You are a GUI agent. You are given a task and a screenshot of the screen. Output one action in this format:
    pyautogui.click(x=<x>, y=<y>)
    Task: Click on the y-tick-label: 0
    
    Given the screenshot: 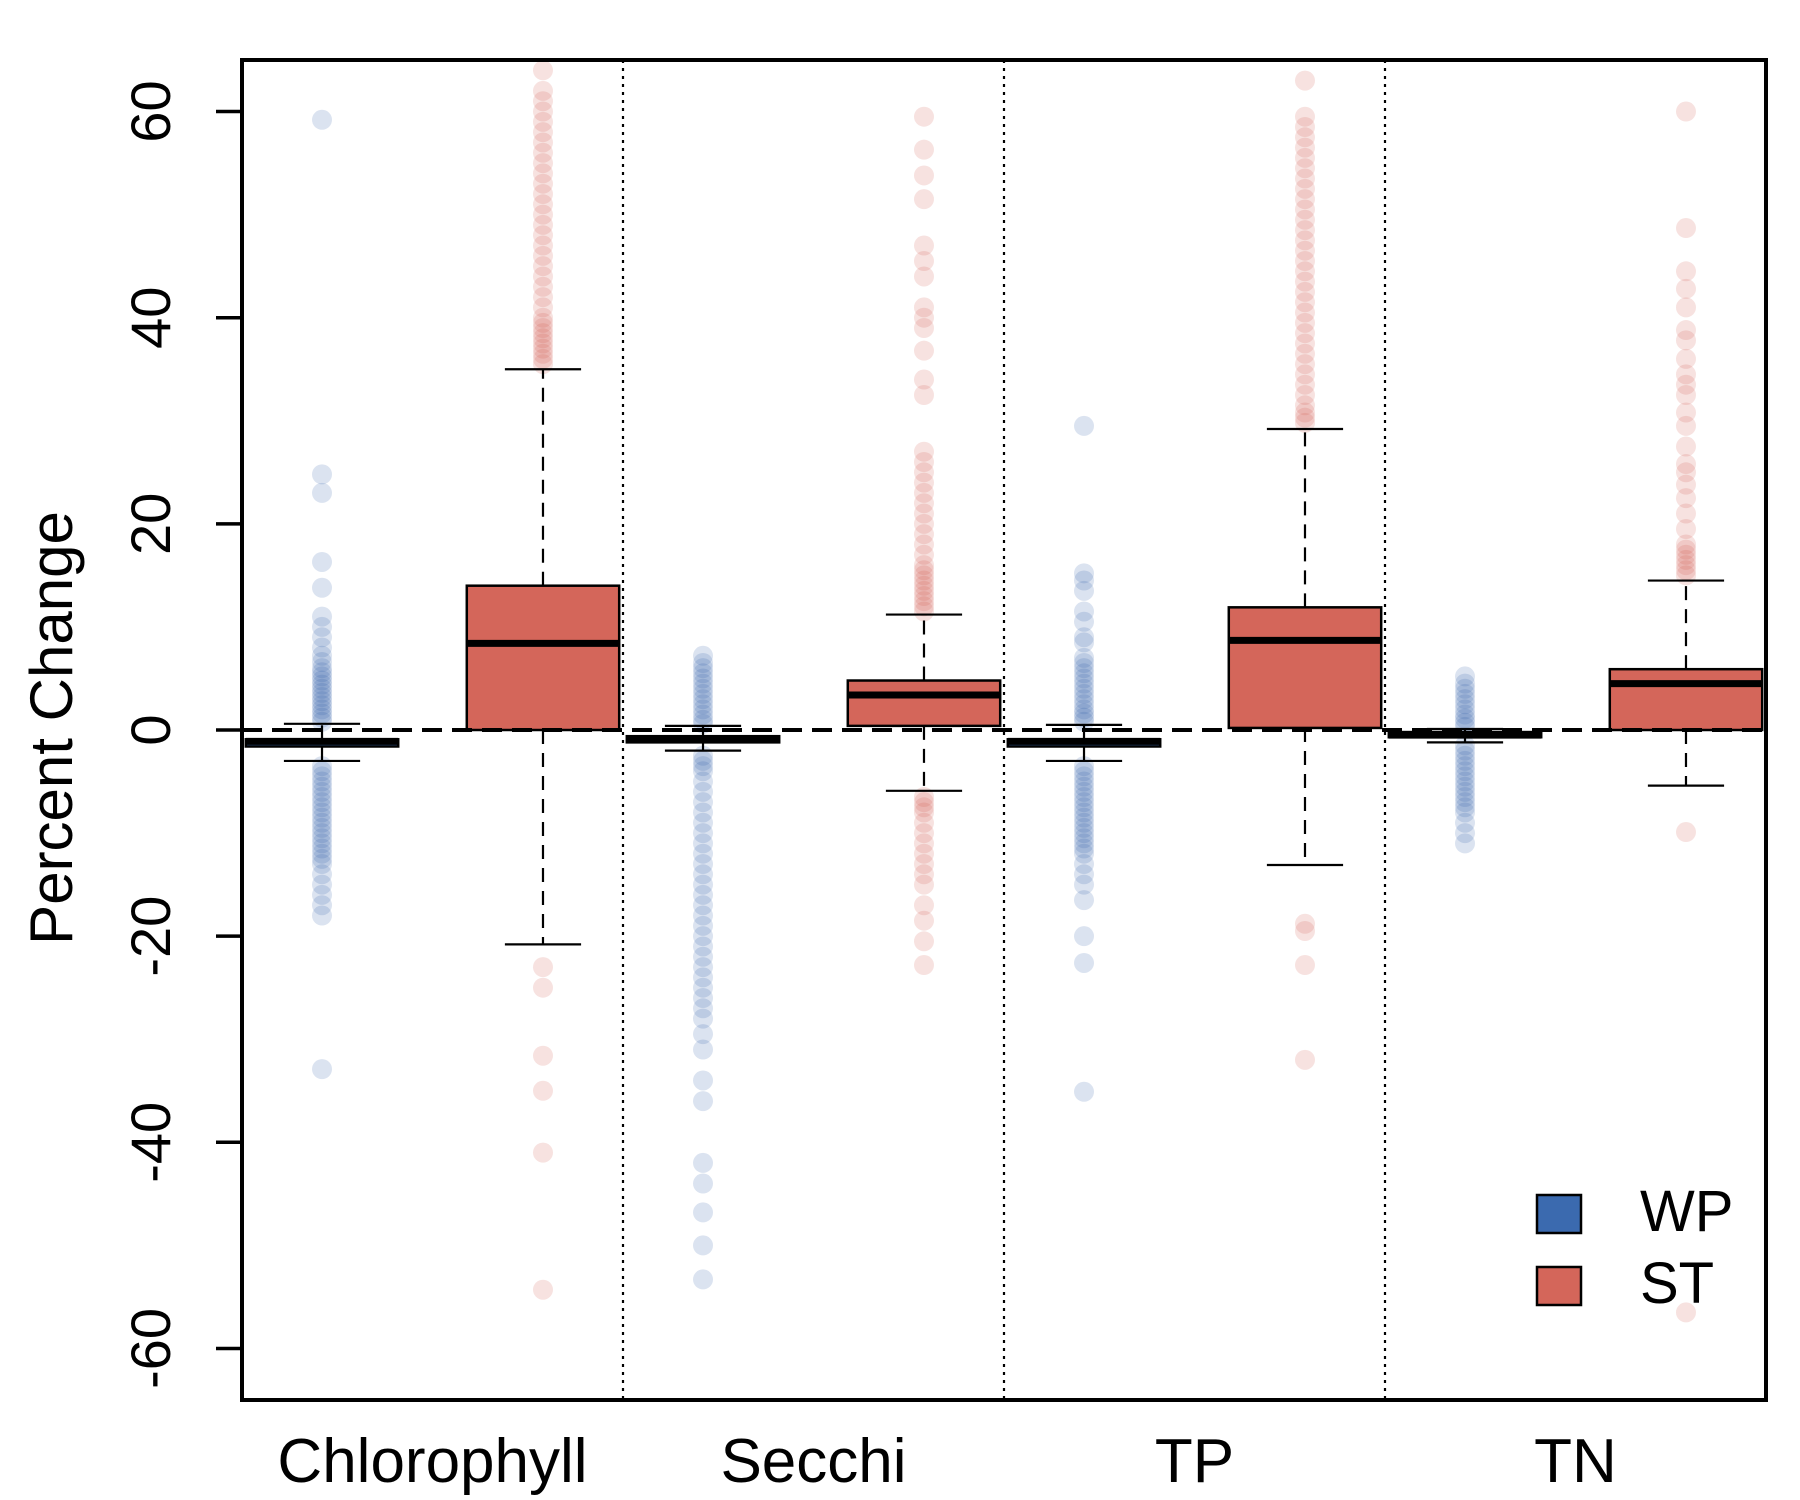 What is the action you would take?
    pyautogui.click(x=150, y=729)
    